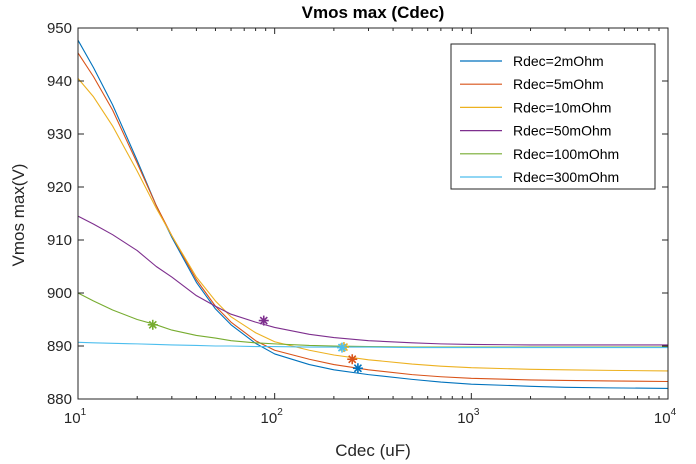  What do you see at coordinates (272, 417) in the screenshot?
I see `x-tick-label: 10²` at bounding box center [272, 417].